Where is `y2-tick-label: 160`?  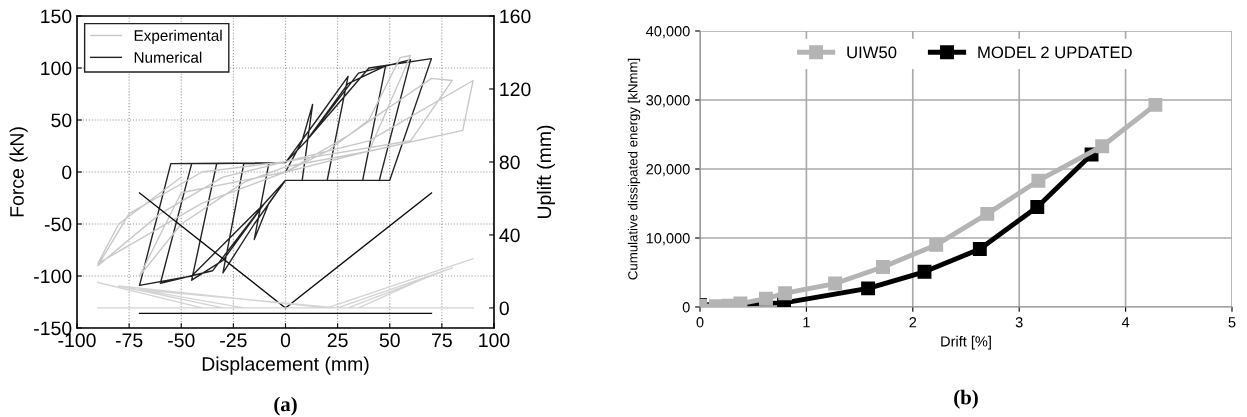
y2-tick-label: 160 is located at coordinates (515, 16).